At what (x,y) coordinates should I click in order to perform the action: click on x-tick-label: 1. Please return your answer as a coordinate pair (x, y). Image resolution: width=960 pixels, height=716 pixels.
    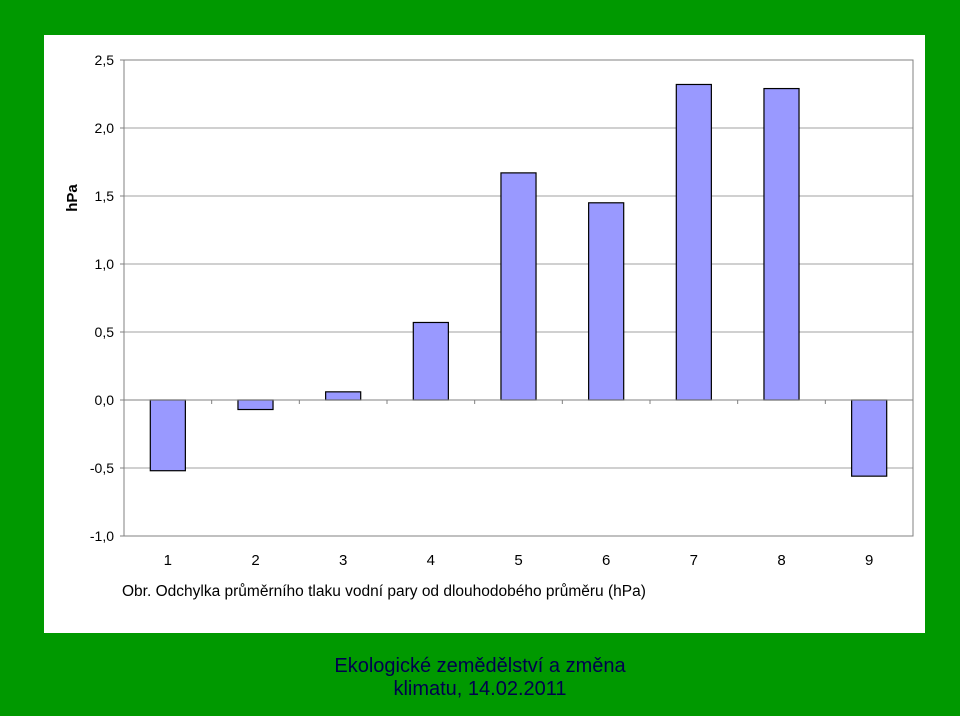
    Looking at the image, I should click on (168, 560).